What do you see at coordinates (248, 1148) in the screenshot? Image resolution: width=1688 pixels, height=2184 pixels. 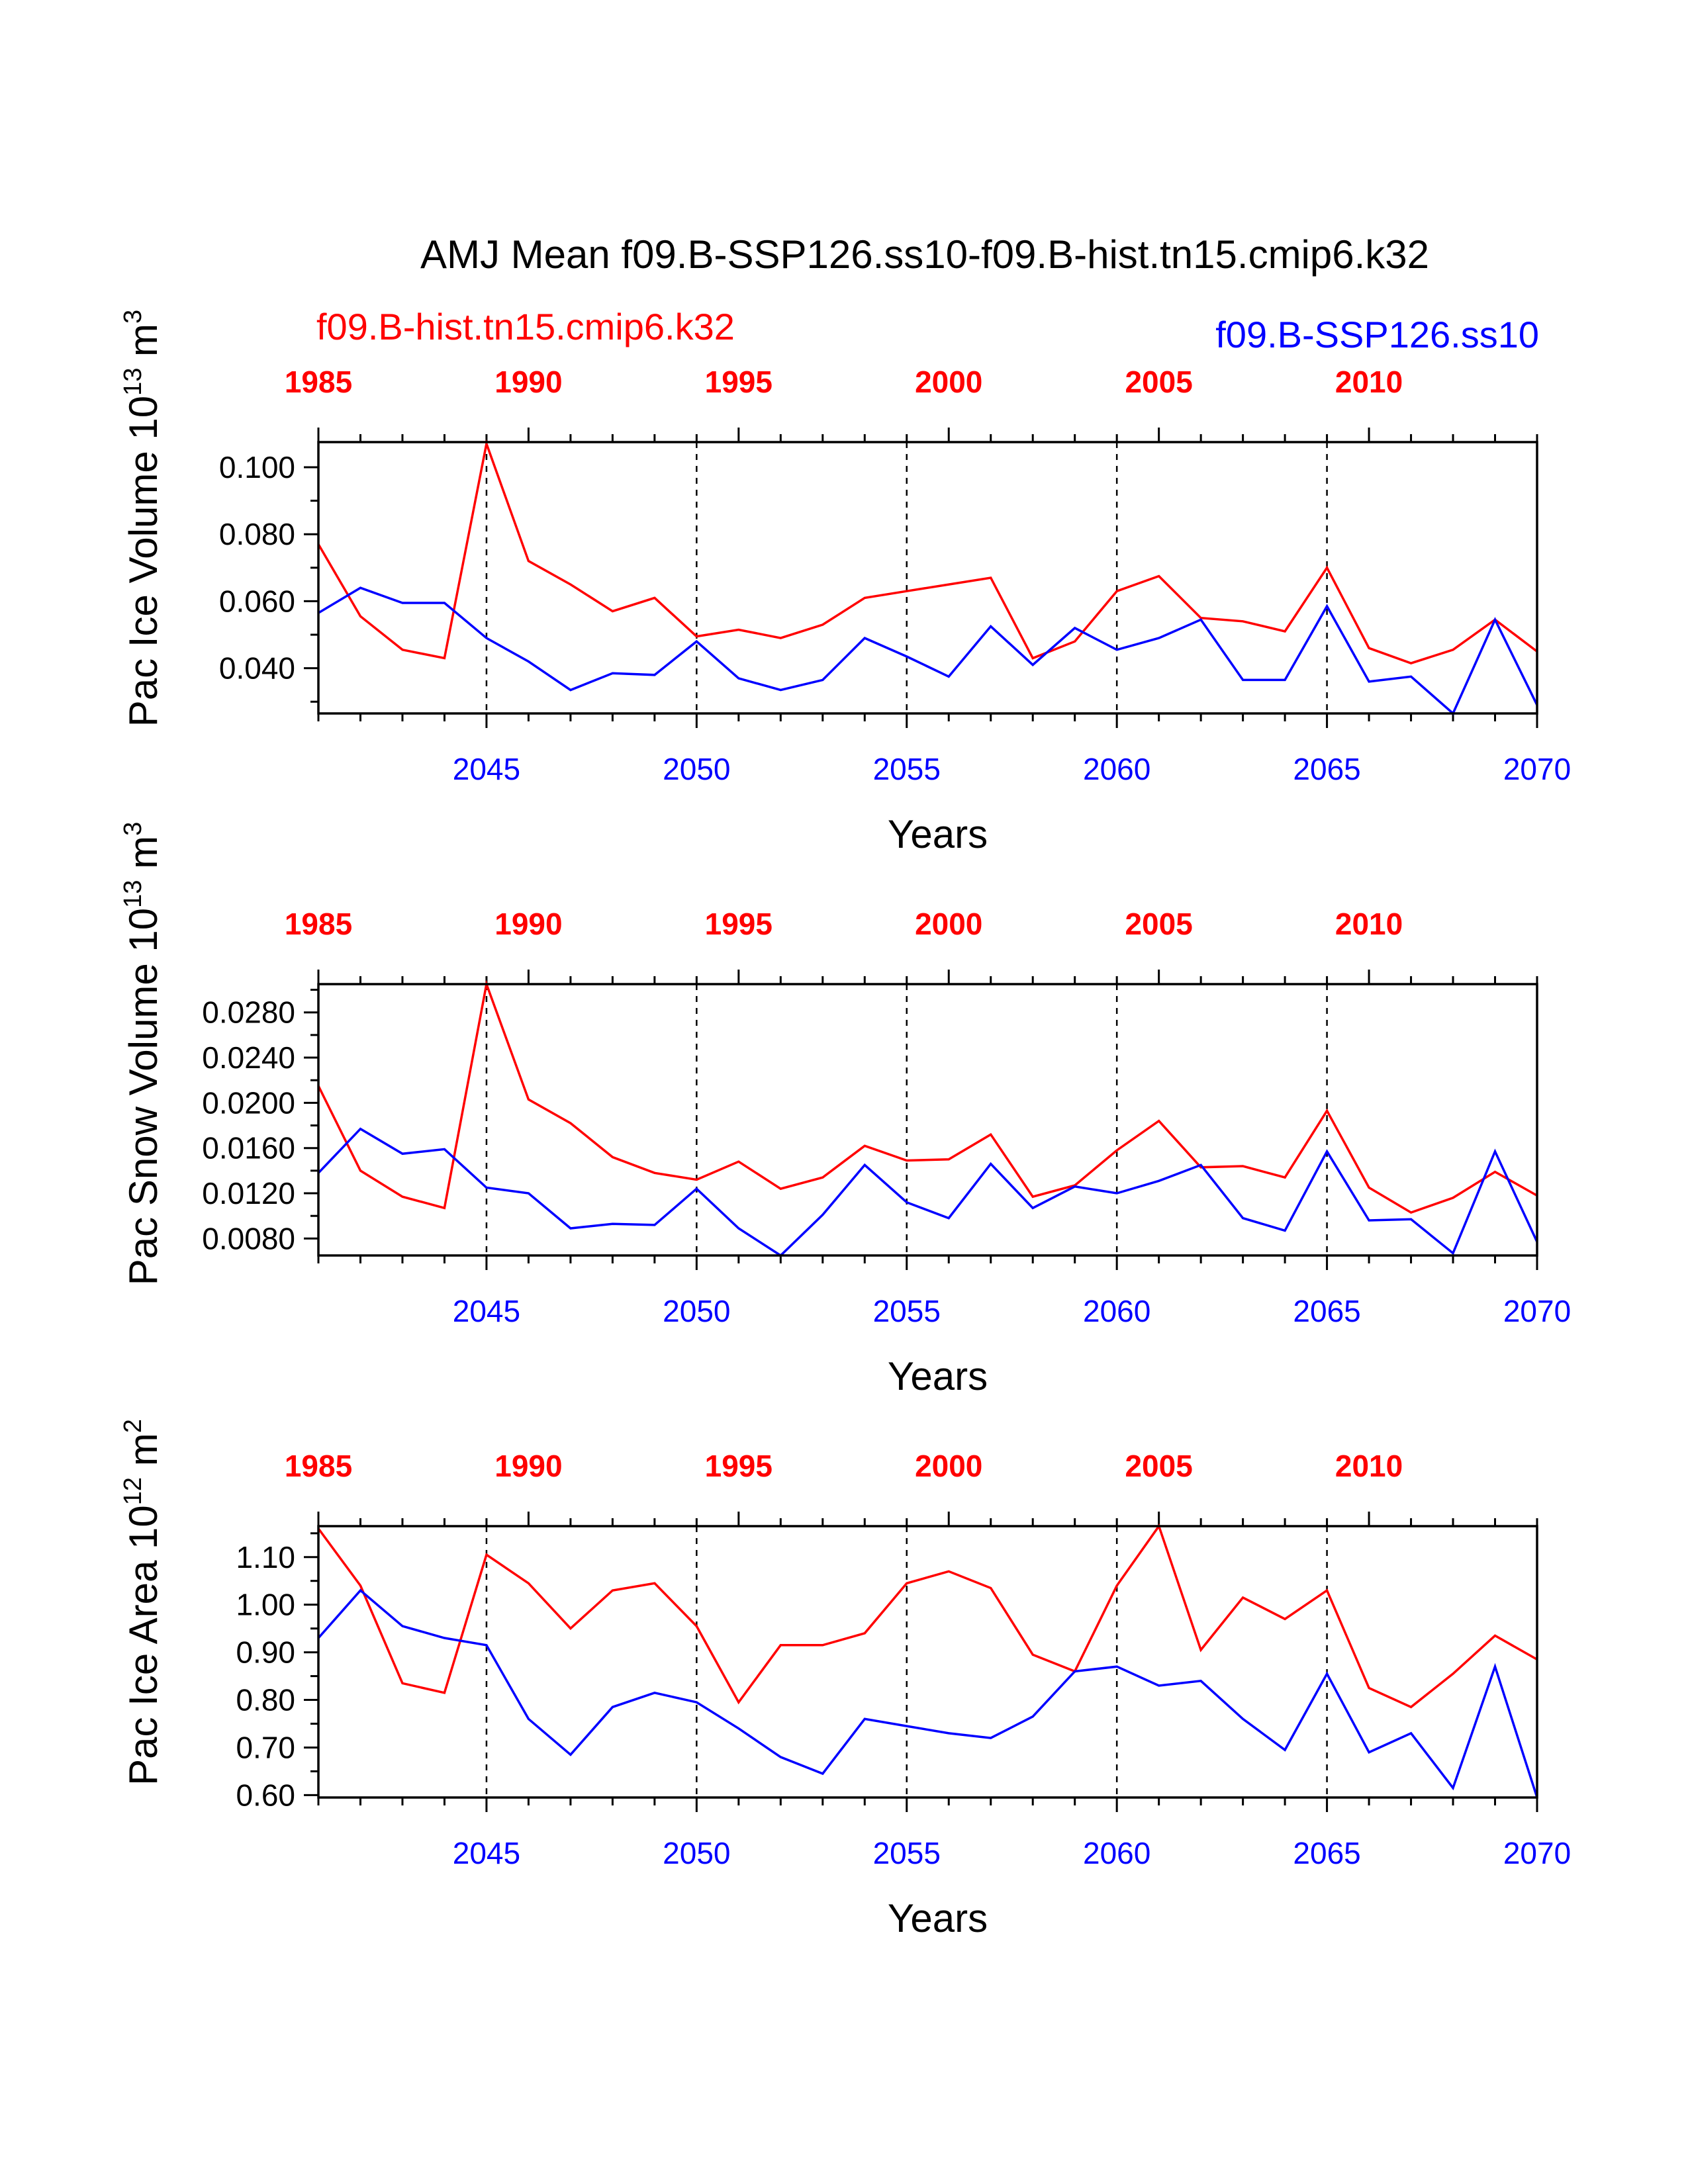 I see `y-tick-label: 0.0160` at bounding box center [248, 1148].